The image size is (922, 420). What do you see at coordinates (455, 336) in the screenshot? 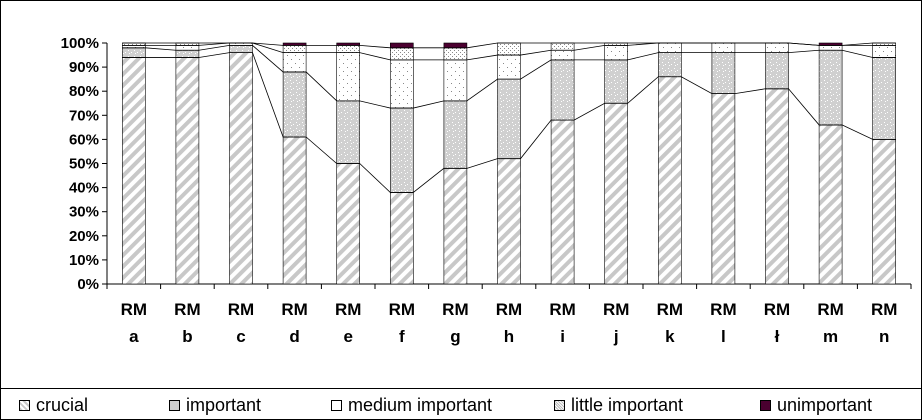
I see `x-tick-label: g` at bounding box center [455, 336].